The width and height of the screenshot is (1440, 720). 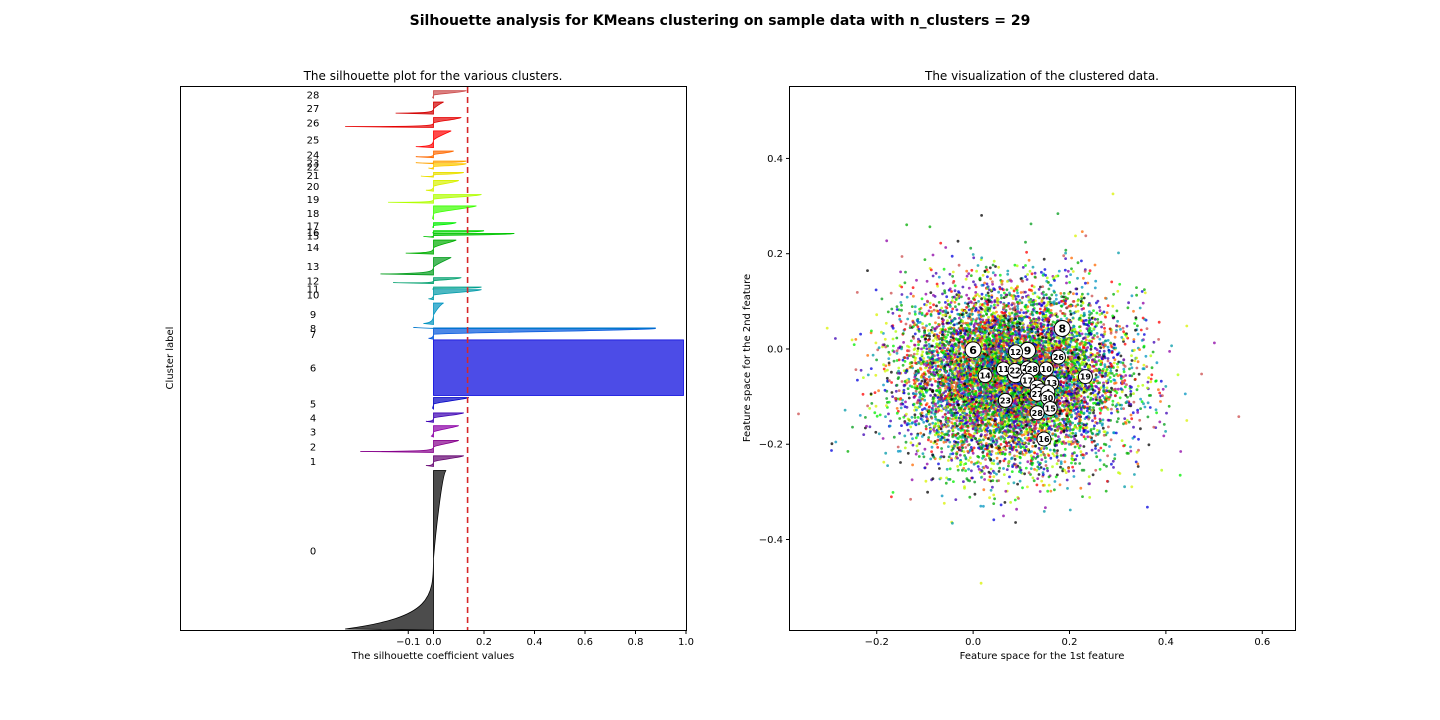 I want to click on cluster-label: 6, so click(x=313, y=369).